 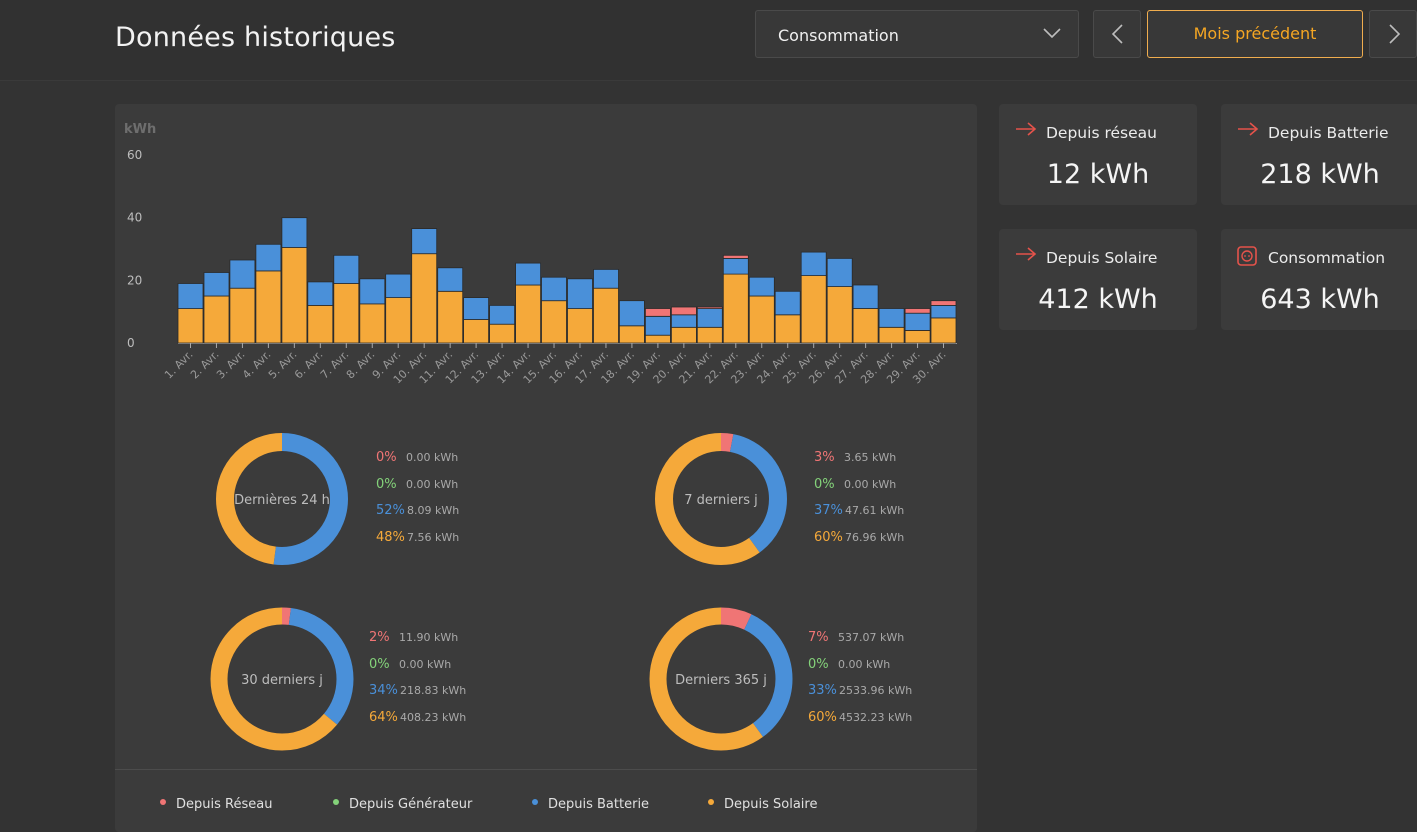 I want to click on donut-stat-kwh: 76.96 kWh, so click(x=875, y=537).